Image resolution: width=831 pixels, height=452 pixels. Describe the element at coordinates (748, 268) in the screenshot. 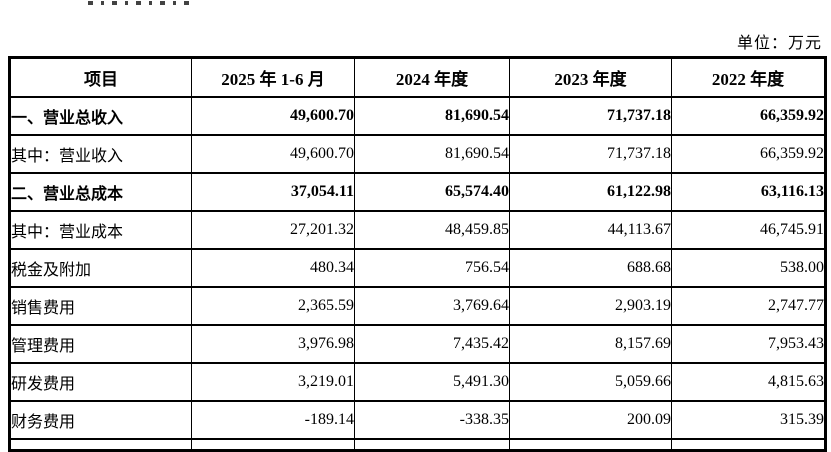

I see `value-cell: 538.00` at that location.